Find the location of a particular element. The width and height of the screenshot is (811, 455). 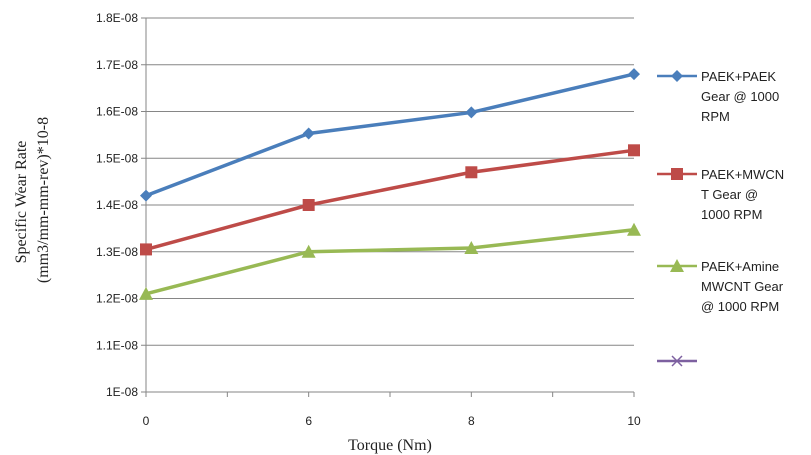

y-tick-label: 1.5E-08 is located at coordinates (117, 158).